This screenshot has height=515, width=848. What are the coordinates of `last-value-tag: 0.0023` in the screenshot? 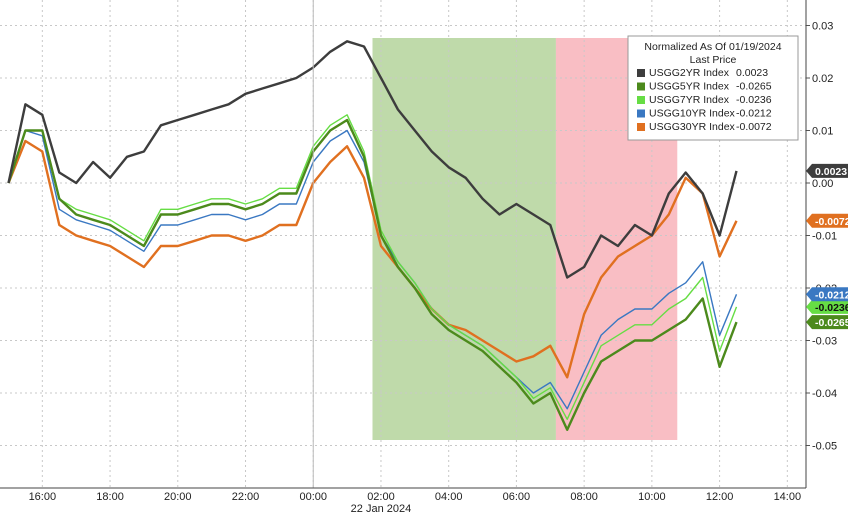 It's located at (827, 170).